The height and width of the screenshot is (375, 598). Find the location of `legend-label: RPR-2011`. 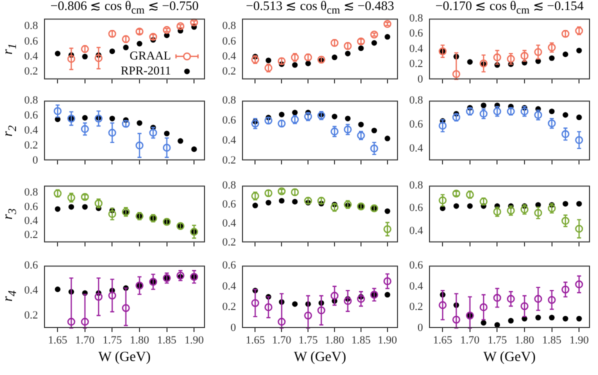

legend-label: RPR-2011 is located at coordinates (145, 71).